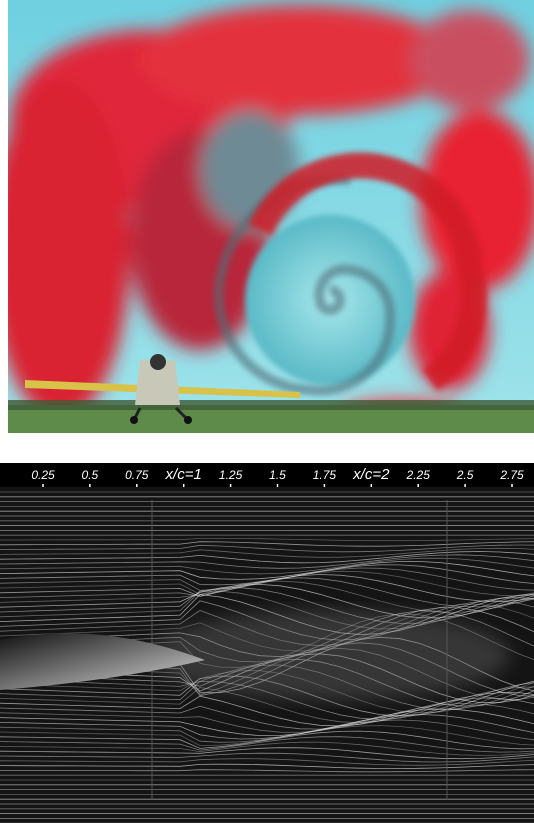 The image size is (534, 823). What do you see at coordinates (231, 475) in the screenshot?
I see `tick-label: 1.25` at bounding box center [231, 475].